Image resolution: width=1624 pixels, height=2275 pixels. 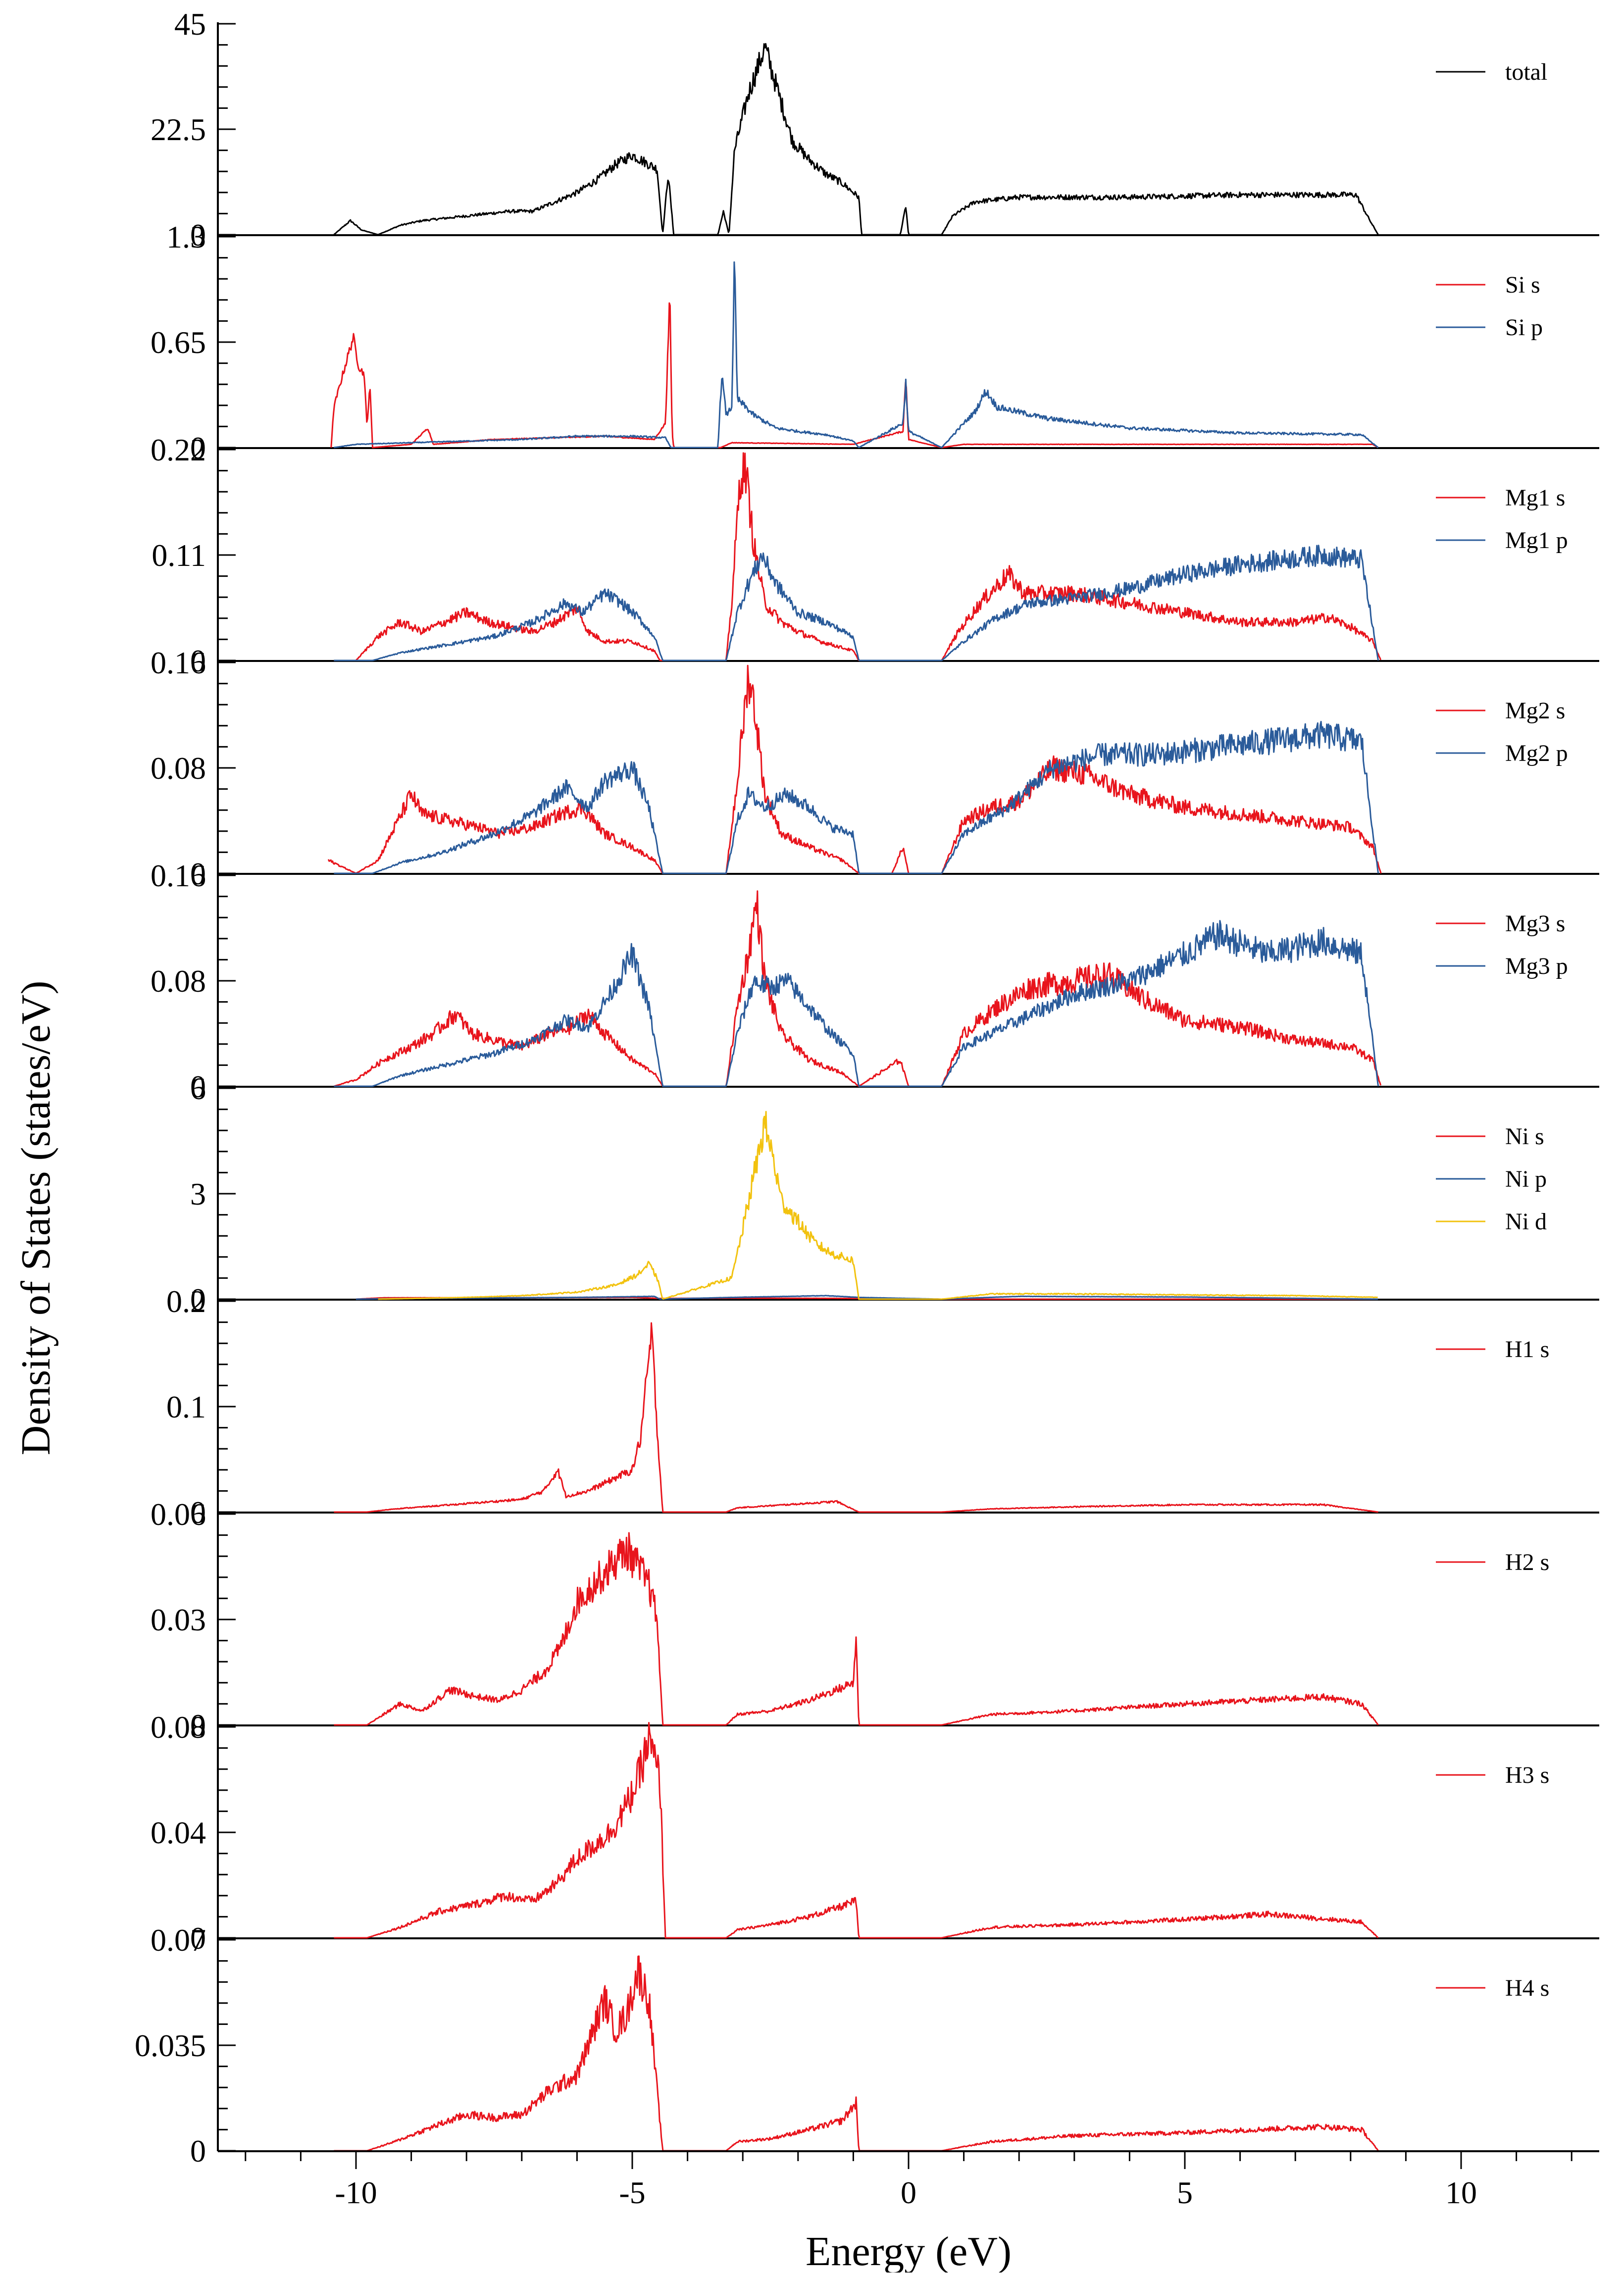 I want to click on series-line-mg2-p, so click(x=856, y=797).